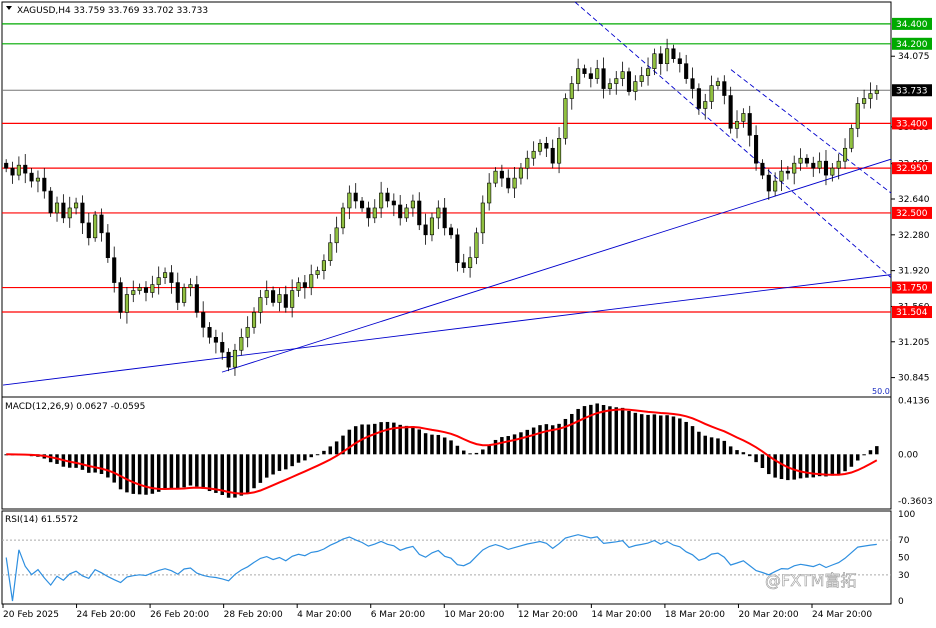 The height and width of the screenshot is (628, 936). Describe the element at coordinates (881, 391) in the screenshot. I see `corner-label: 50.0` at that location.